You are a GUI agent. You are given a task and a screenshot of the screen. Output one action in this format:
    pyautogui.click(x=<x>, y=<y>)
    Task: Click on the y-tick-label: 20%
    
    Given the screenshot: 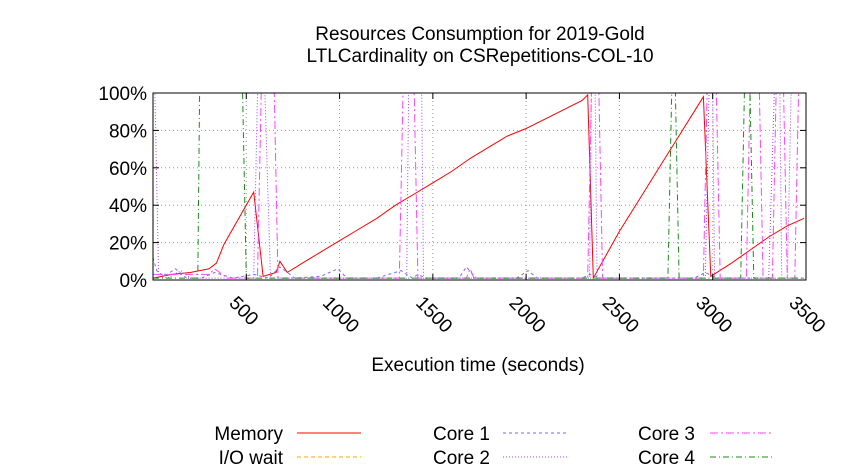 What is the action you would take?
    pyautogui.click(x=128, y=244)
    